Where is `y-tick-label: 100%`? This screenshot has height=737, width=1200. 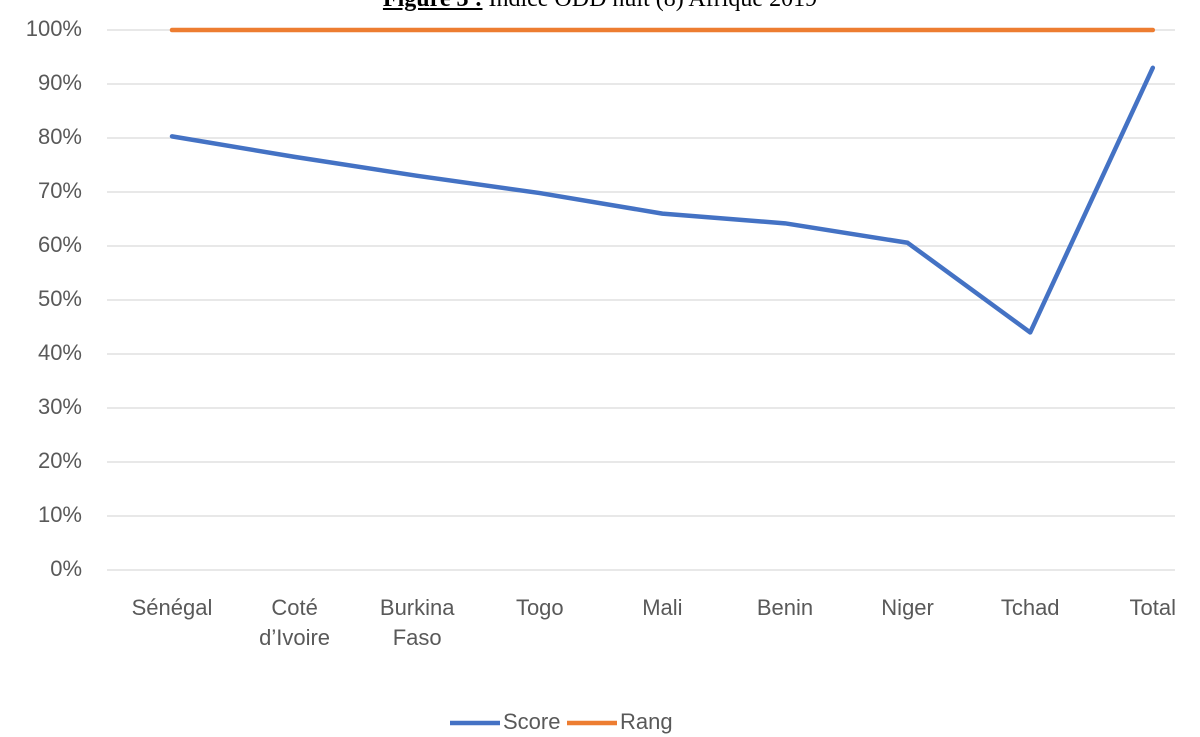 y-tick-label: 100% is located at coordinates (54, 28).